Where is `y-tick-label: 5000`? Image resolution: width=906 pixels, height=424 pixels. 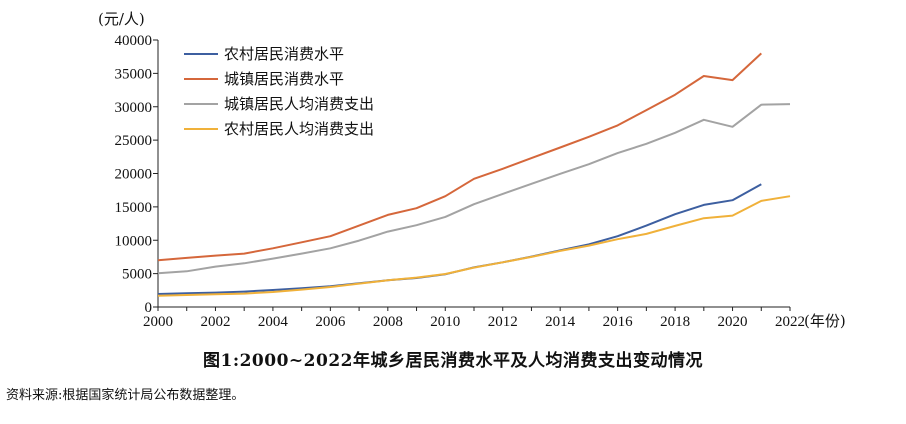 y-tick-label: 5000 is located at coordinates (137, 275).